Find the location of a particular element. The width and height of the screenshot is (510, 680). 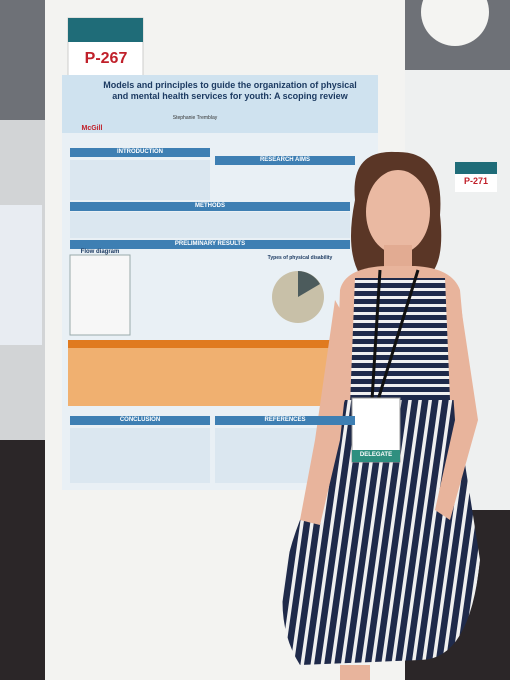

poster-number: P-267 is located at coordinates (106, 58).